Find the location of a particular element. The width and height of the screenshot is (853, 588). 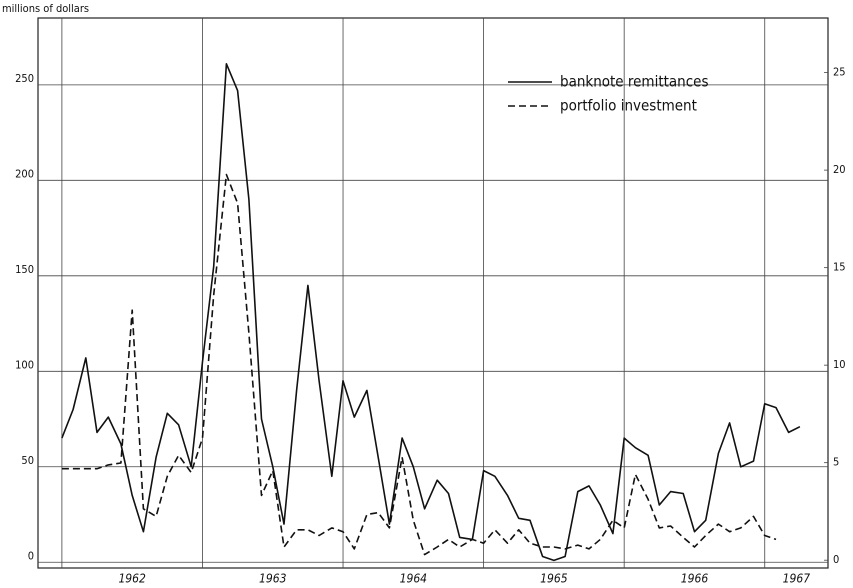

x-tick-label: 1963 is located at coordinates (273, 579).